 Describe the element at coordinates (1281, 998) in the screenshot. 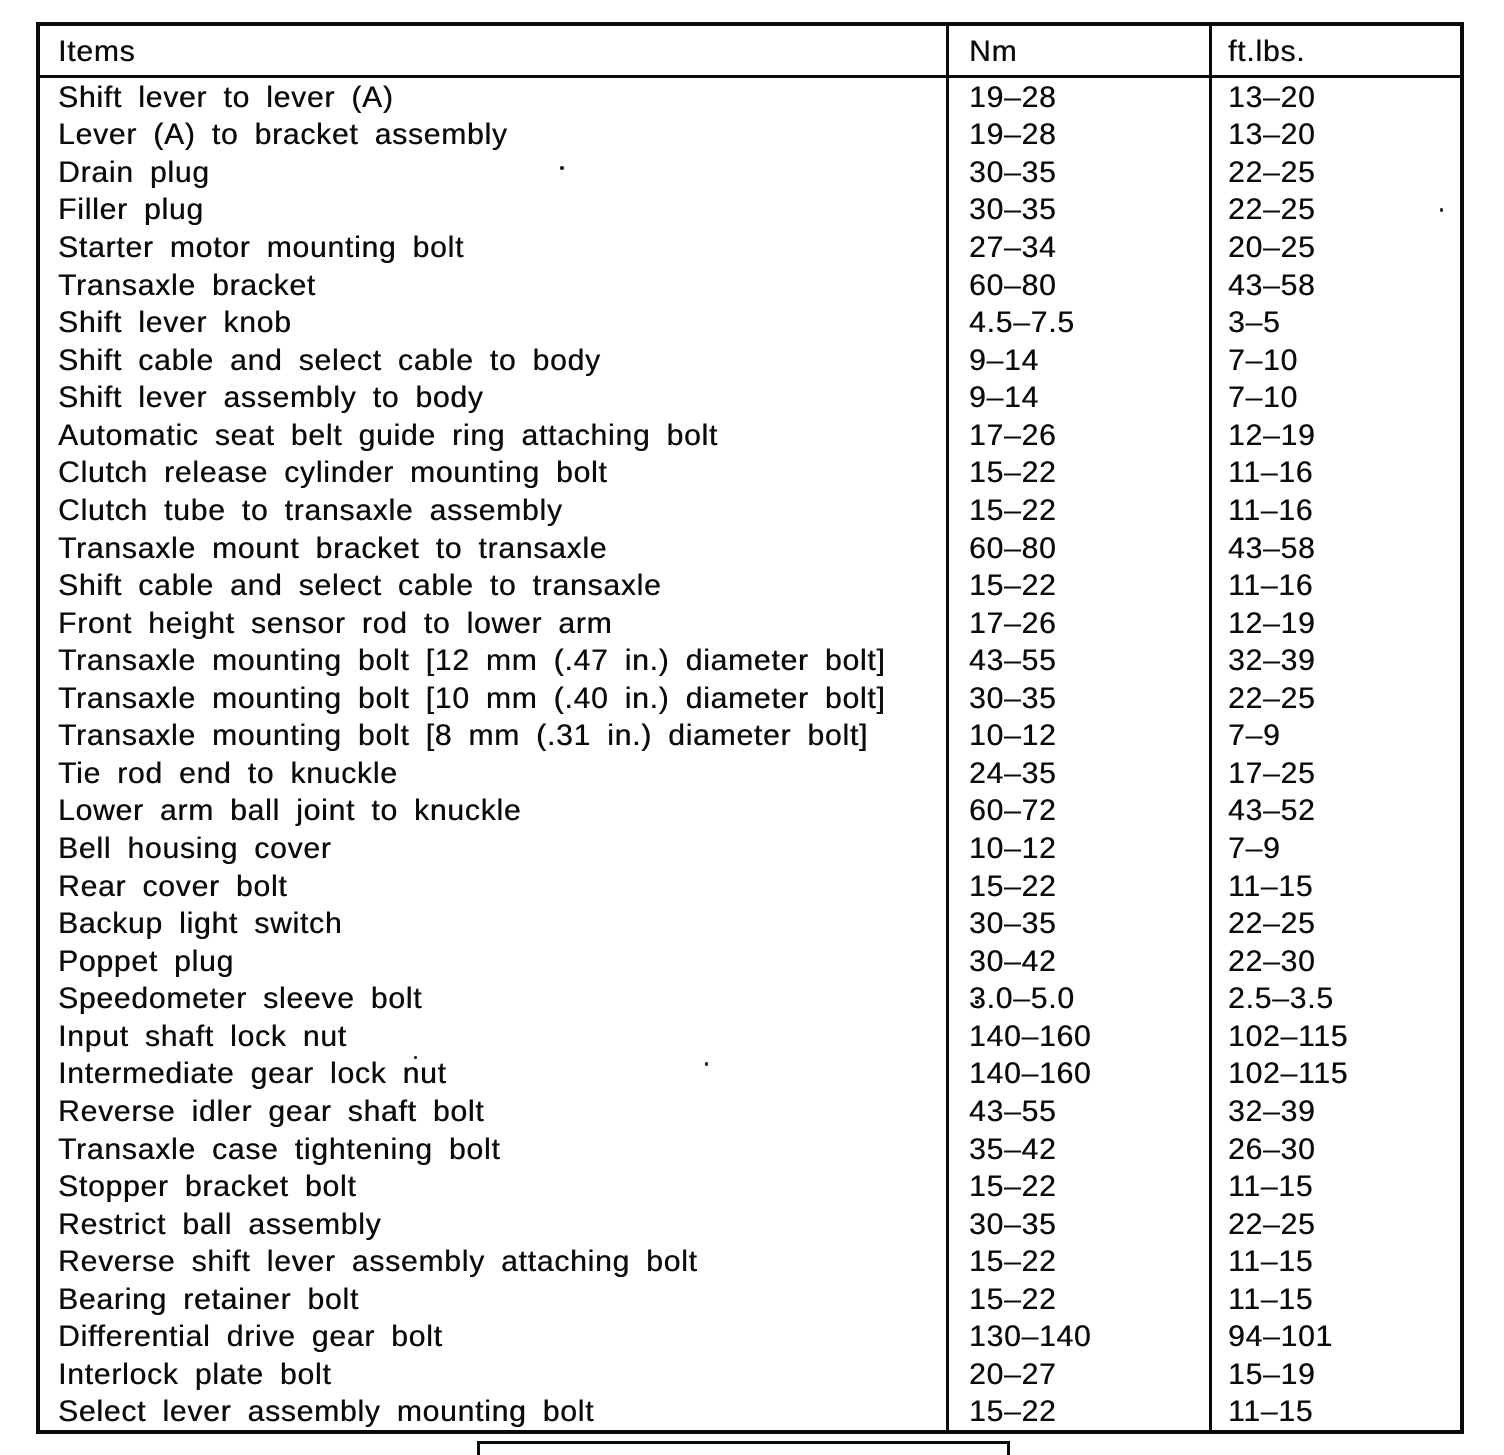

I see `ftlbs-cell: 2.5–3.5` at that location.